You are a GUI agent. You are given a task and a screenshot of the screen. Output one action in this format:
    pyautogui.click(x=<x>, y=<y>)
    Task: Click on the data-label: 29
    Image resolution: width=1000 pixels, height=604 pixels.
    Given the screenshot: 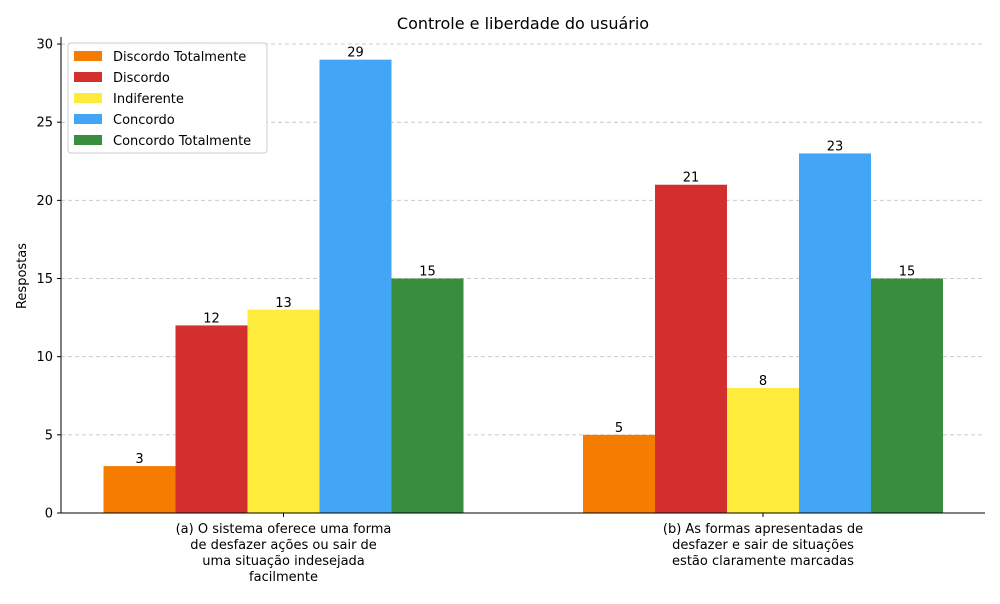 What is the action you would take?
    pyautogui.click(x=355, y=53)
    